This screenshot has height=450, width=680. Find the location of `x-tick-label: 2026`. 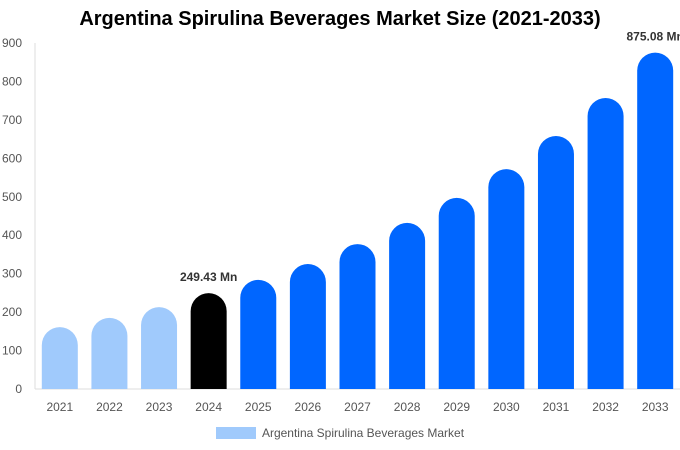

x-tick-label: 2026 is located at coordinates (308, 407).